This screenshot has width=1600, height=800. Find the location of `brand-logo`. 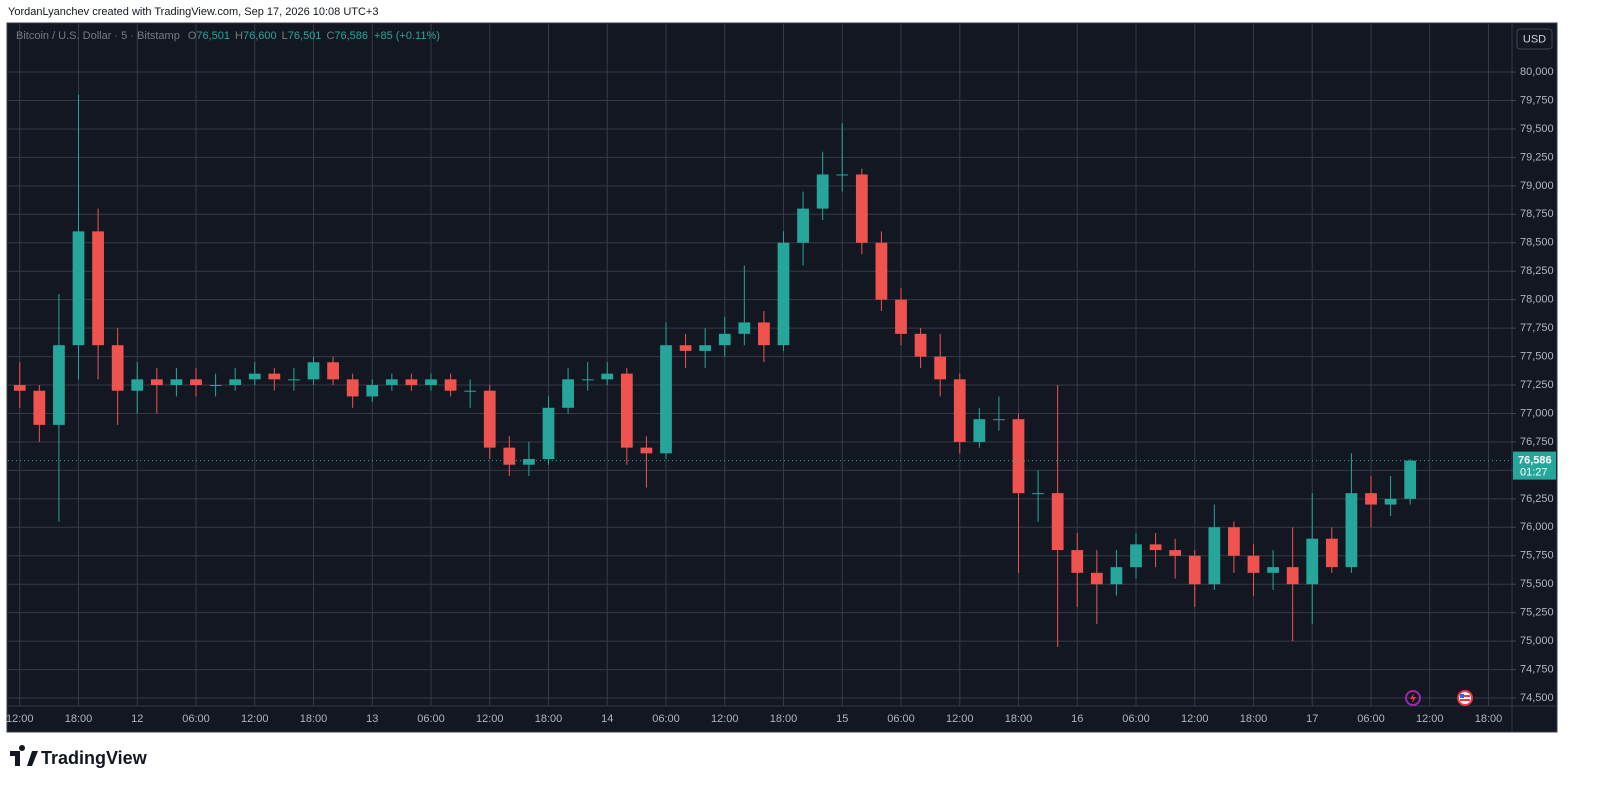

brand-logo is located at coordinates (24, 755).